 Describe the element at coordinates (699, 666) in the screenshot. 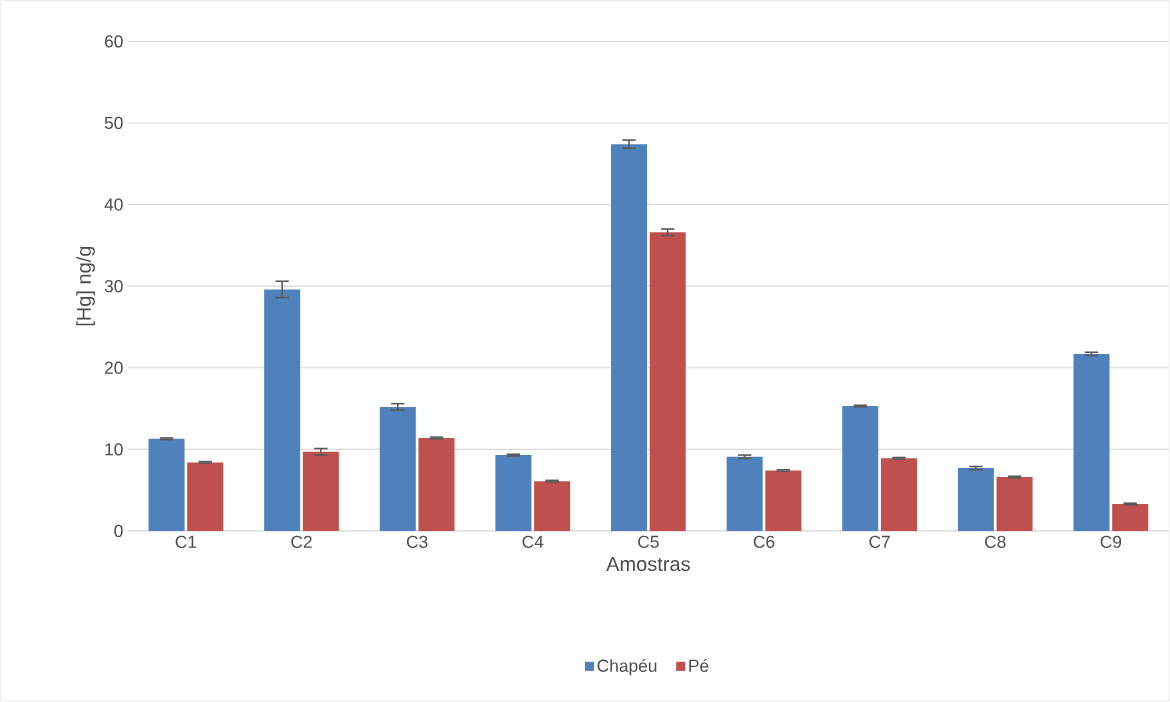

I see `legend-label: Pé` at that location.